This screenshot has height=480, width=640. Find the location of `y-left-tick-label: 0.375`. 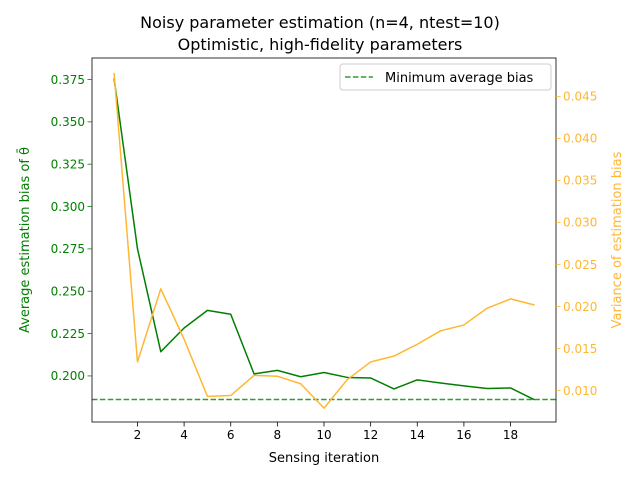

y-left-tick-label: 0.375 is located at coordinates (68, 80).